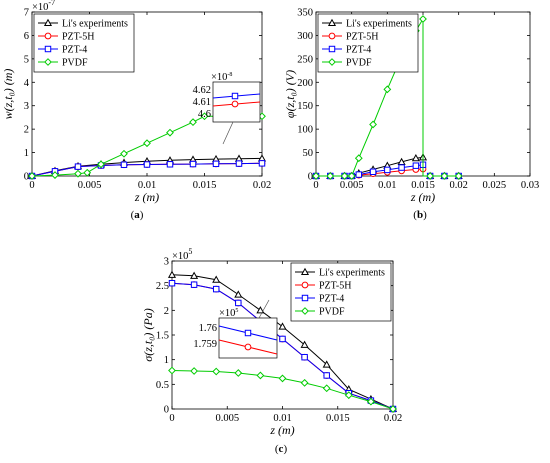 The height and width of the screenshot is (463, 550). What do you see at coordinates (305, 59) in the screenshot?
I see `y-tick-label: 250` at bounding box center [305, 59].